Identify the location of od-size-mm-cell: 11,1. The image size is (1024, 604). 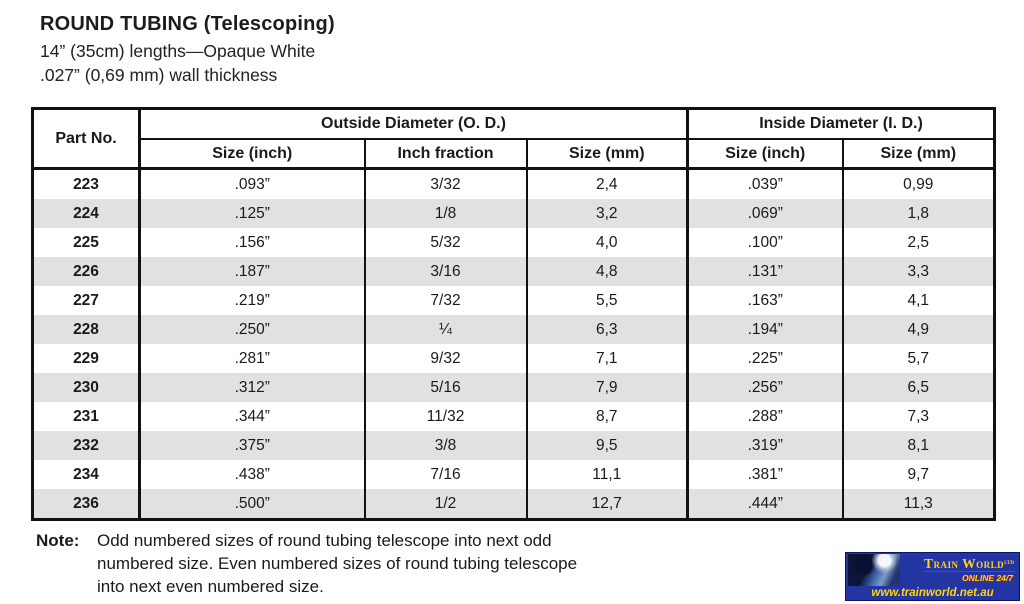
(607, 474).